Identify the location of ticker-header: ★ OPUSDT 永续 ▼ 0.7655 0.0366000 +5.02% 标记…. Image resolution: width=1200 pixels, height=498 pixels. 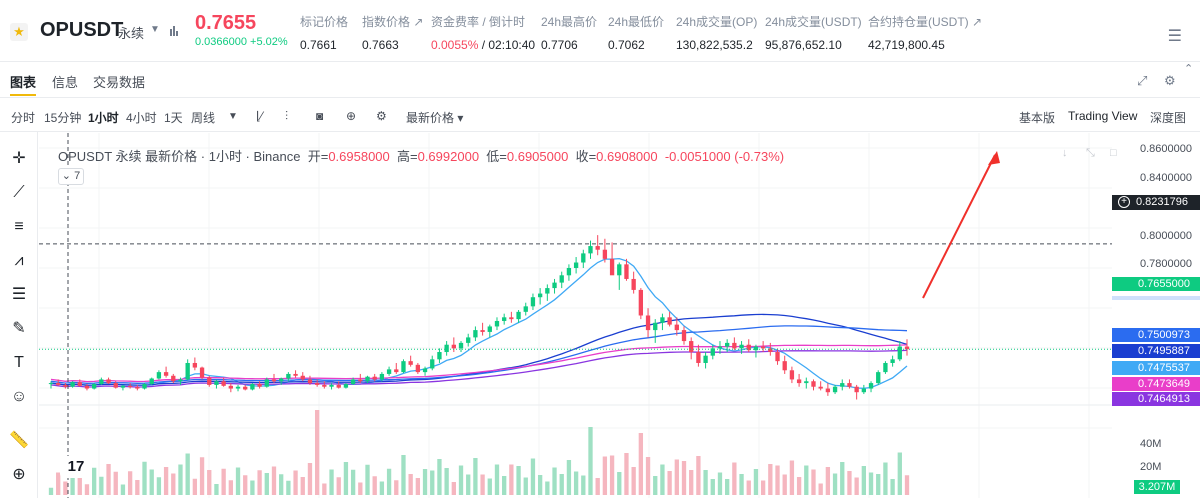
(600, 31).